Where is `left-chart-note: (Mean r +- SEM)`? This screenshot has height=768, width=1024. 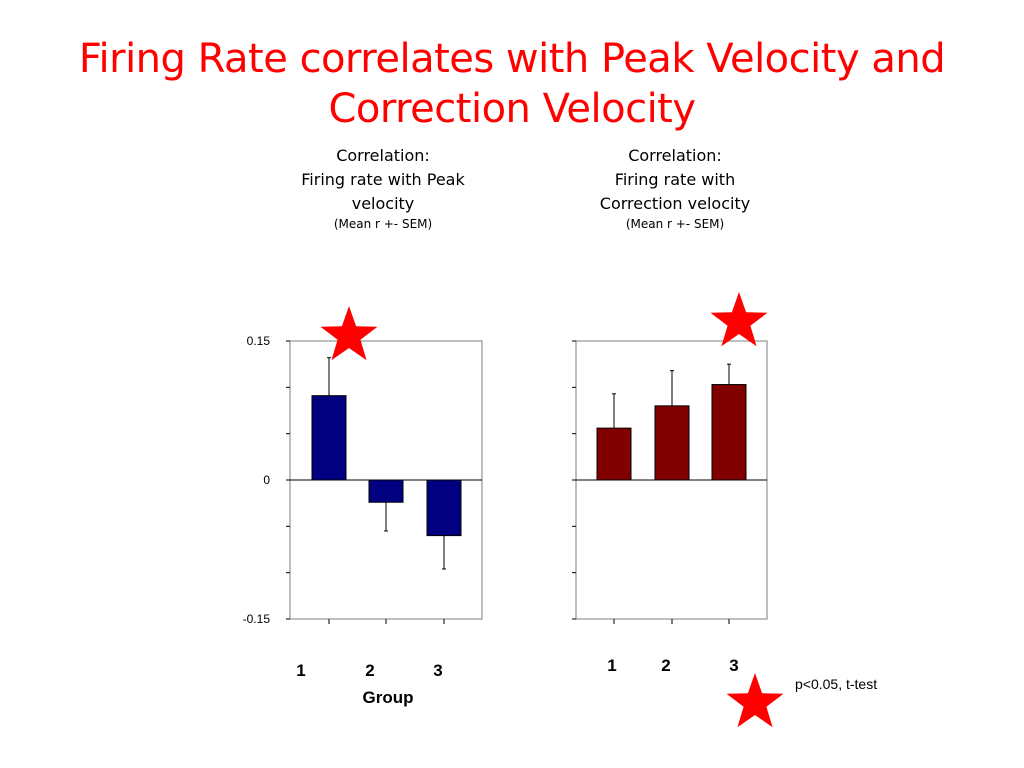 left-chart-note: (Mean r +- SEM) is located at coordinates (383, 224).